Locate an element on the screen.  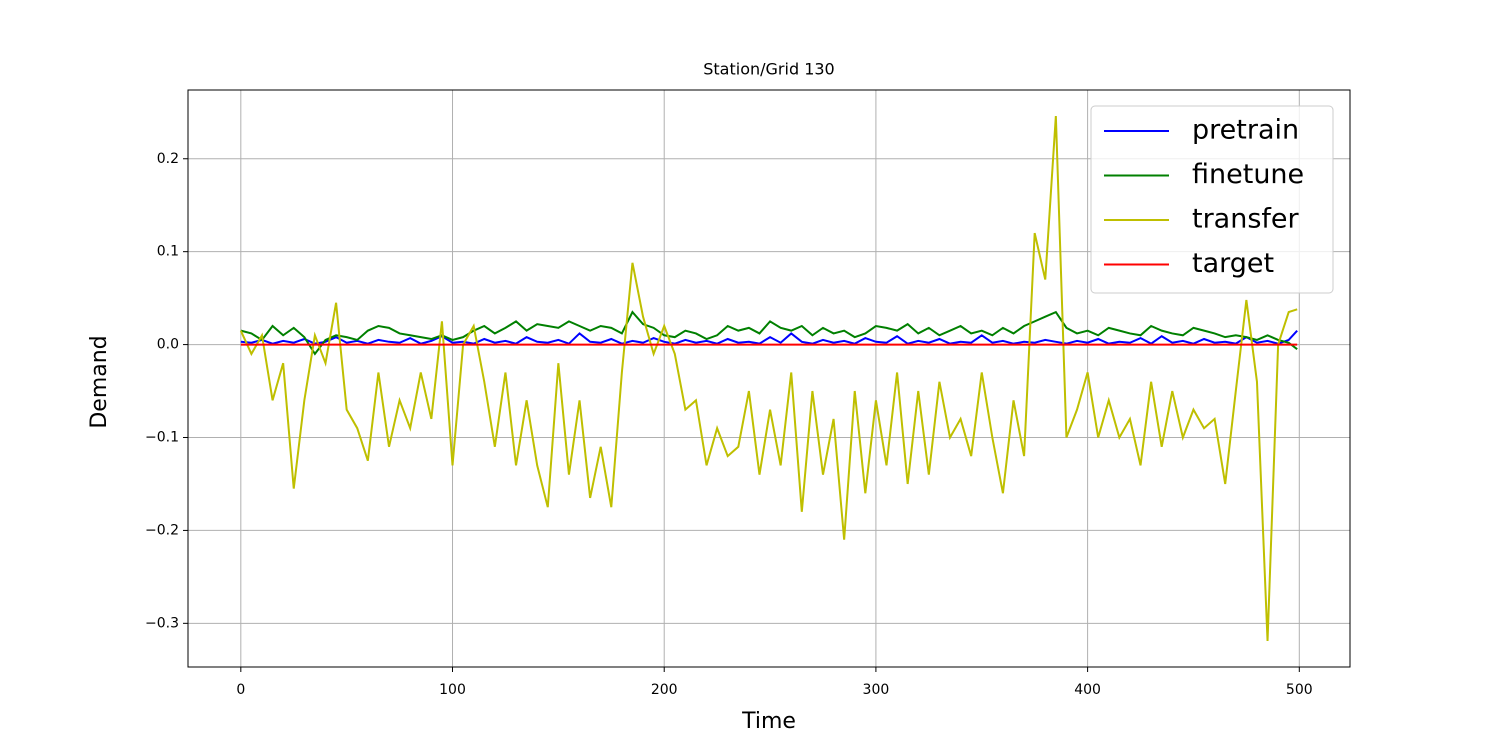
y-tick-label: −0.3 is located at coordinates (162, 623).